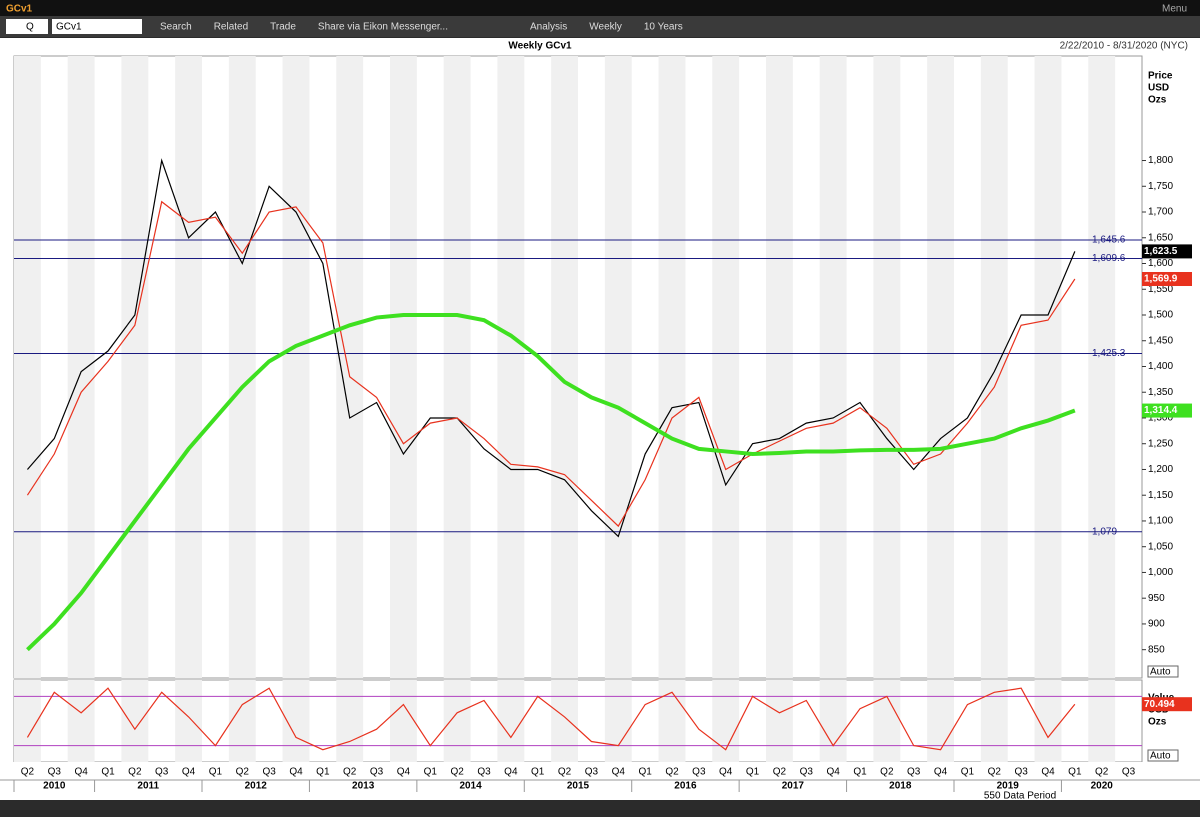  Describe the element at coordinates (1160, 315) in the screenshot. I see `y-tick-label: 1,500` at that location.